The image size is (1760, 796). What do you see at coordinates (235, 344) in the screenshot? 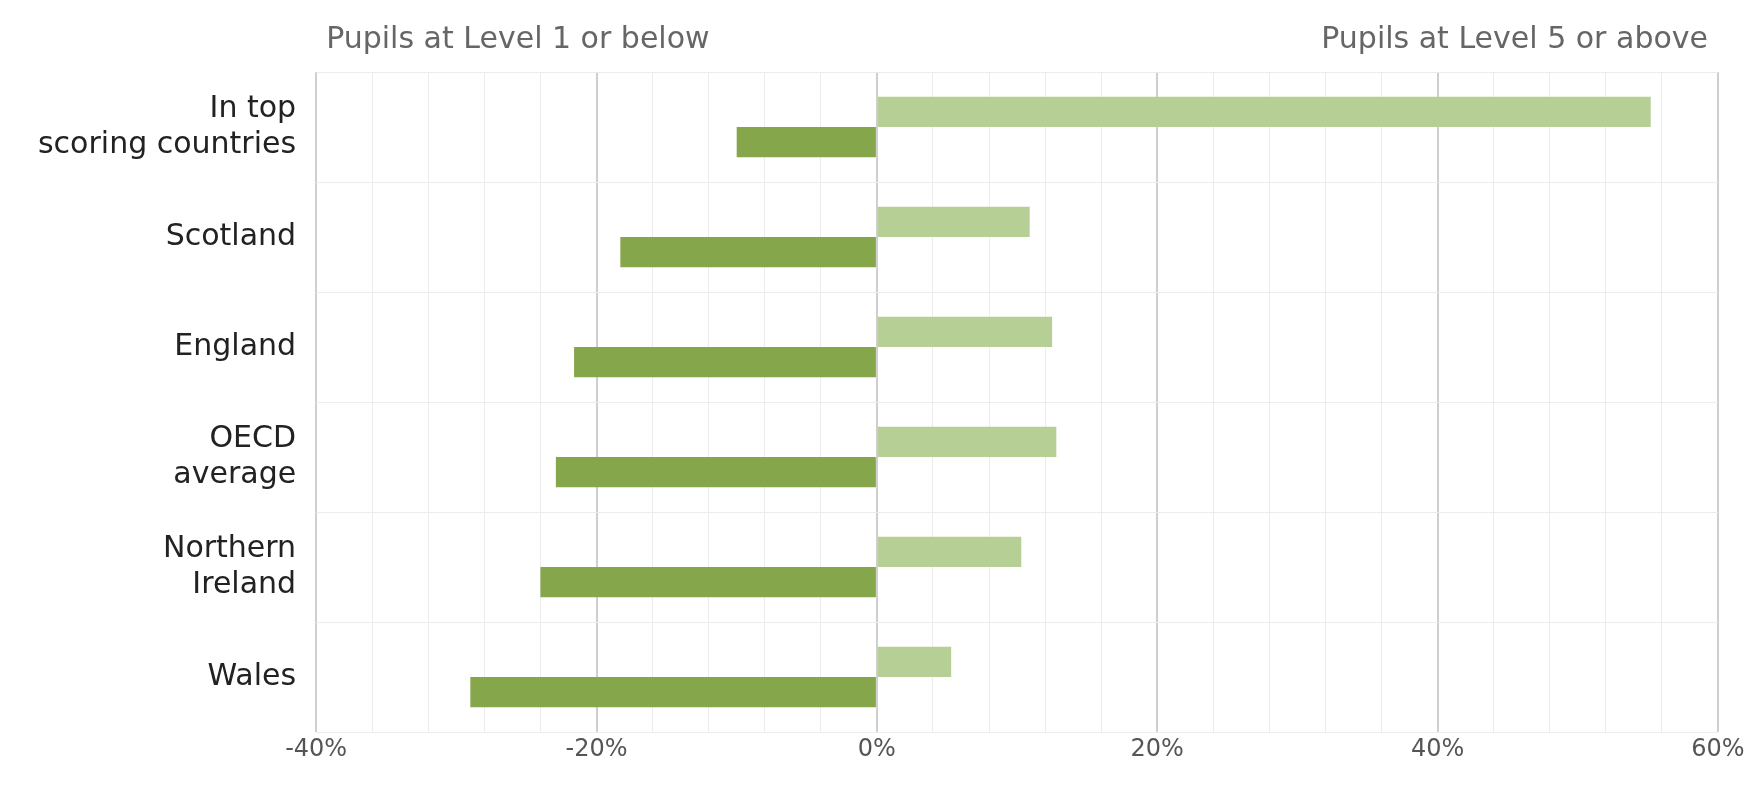
I see `y-tick-label: England` at bounding box center [235, 344].